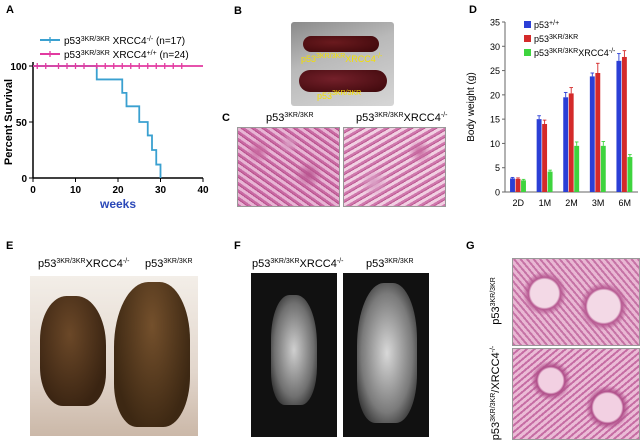 This screenshot has height=442, width=642. Describe the element at coordinates (576, 302) in the screenshot. I see `testis-top-image` at that location.